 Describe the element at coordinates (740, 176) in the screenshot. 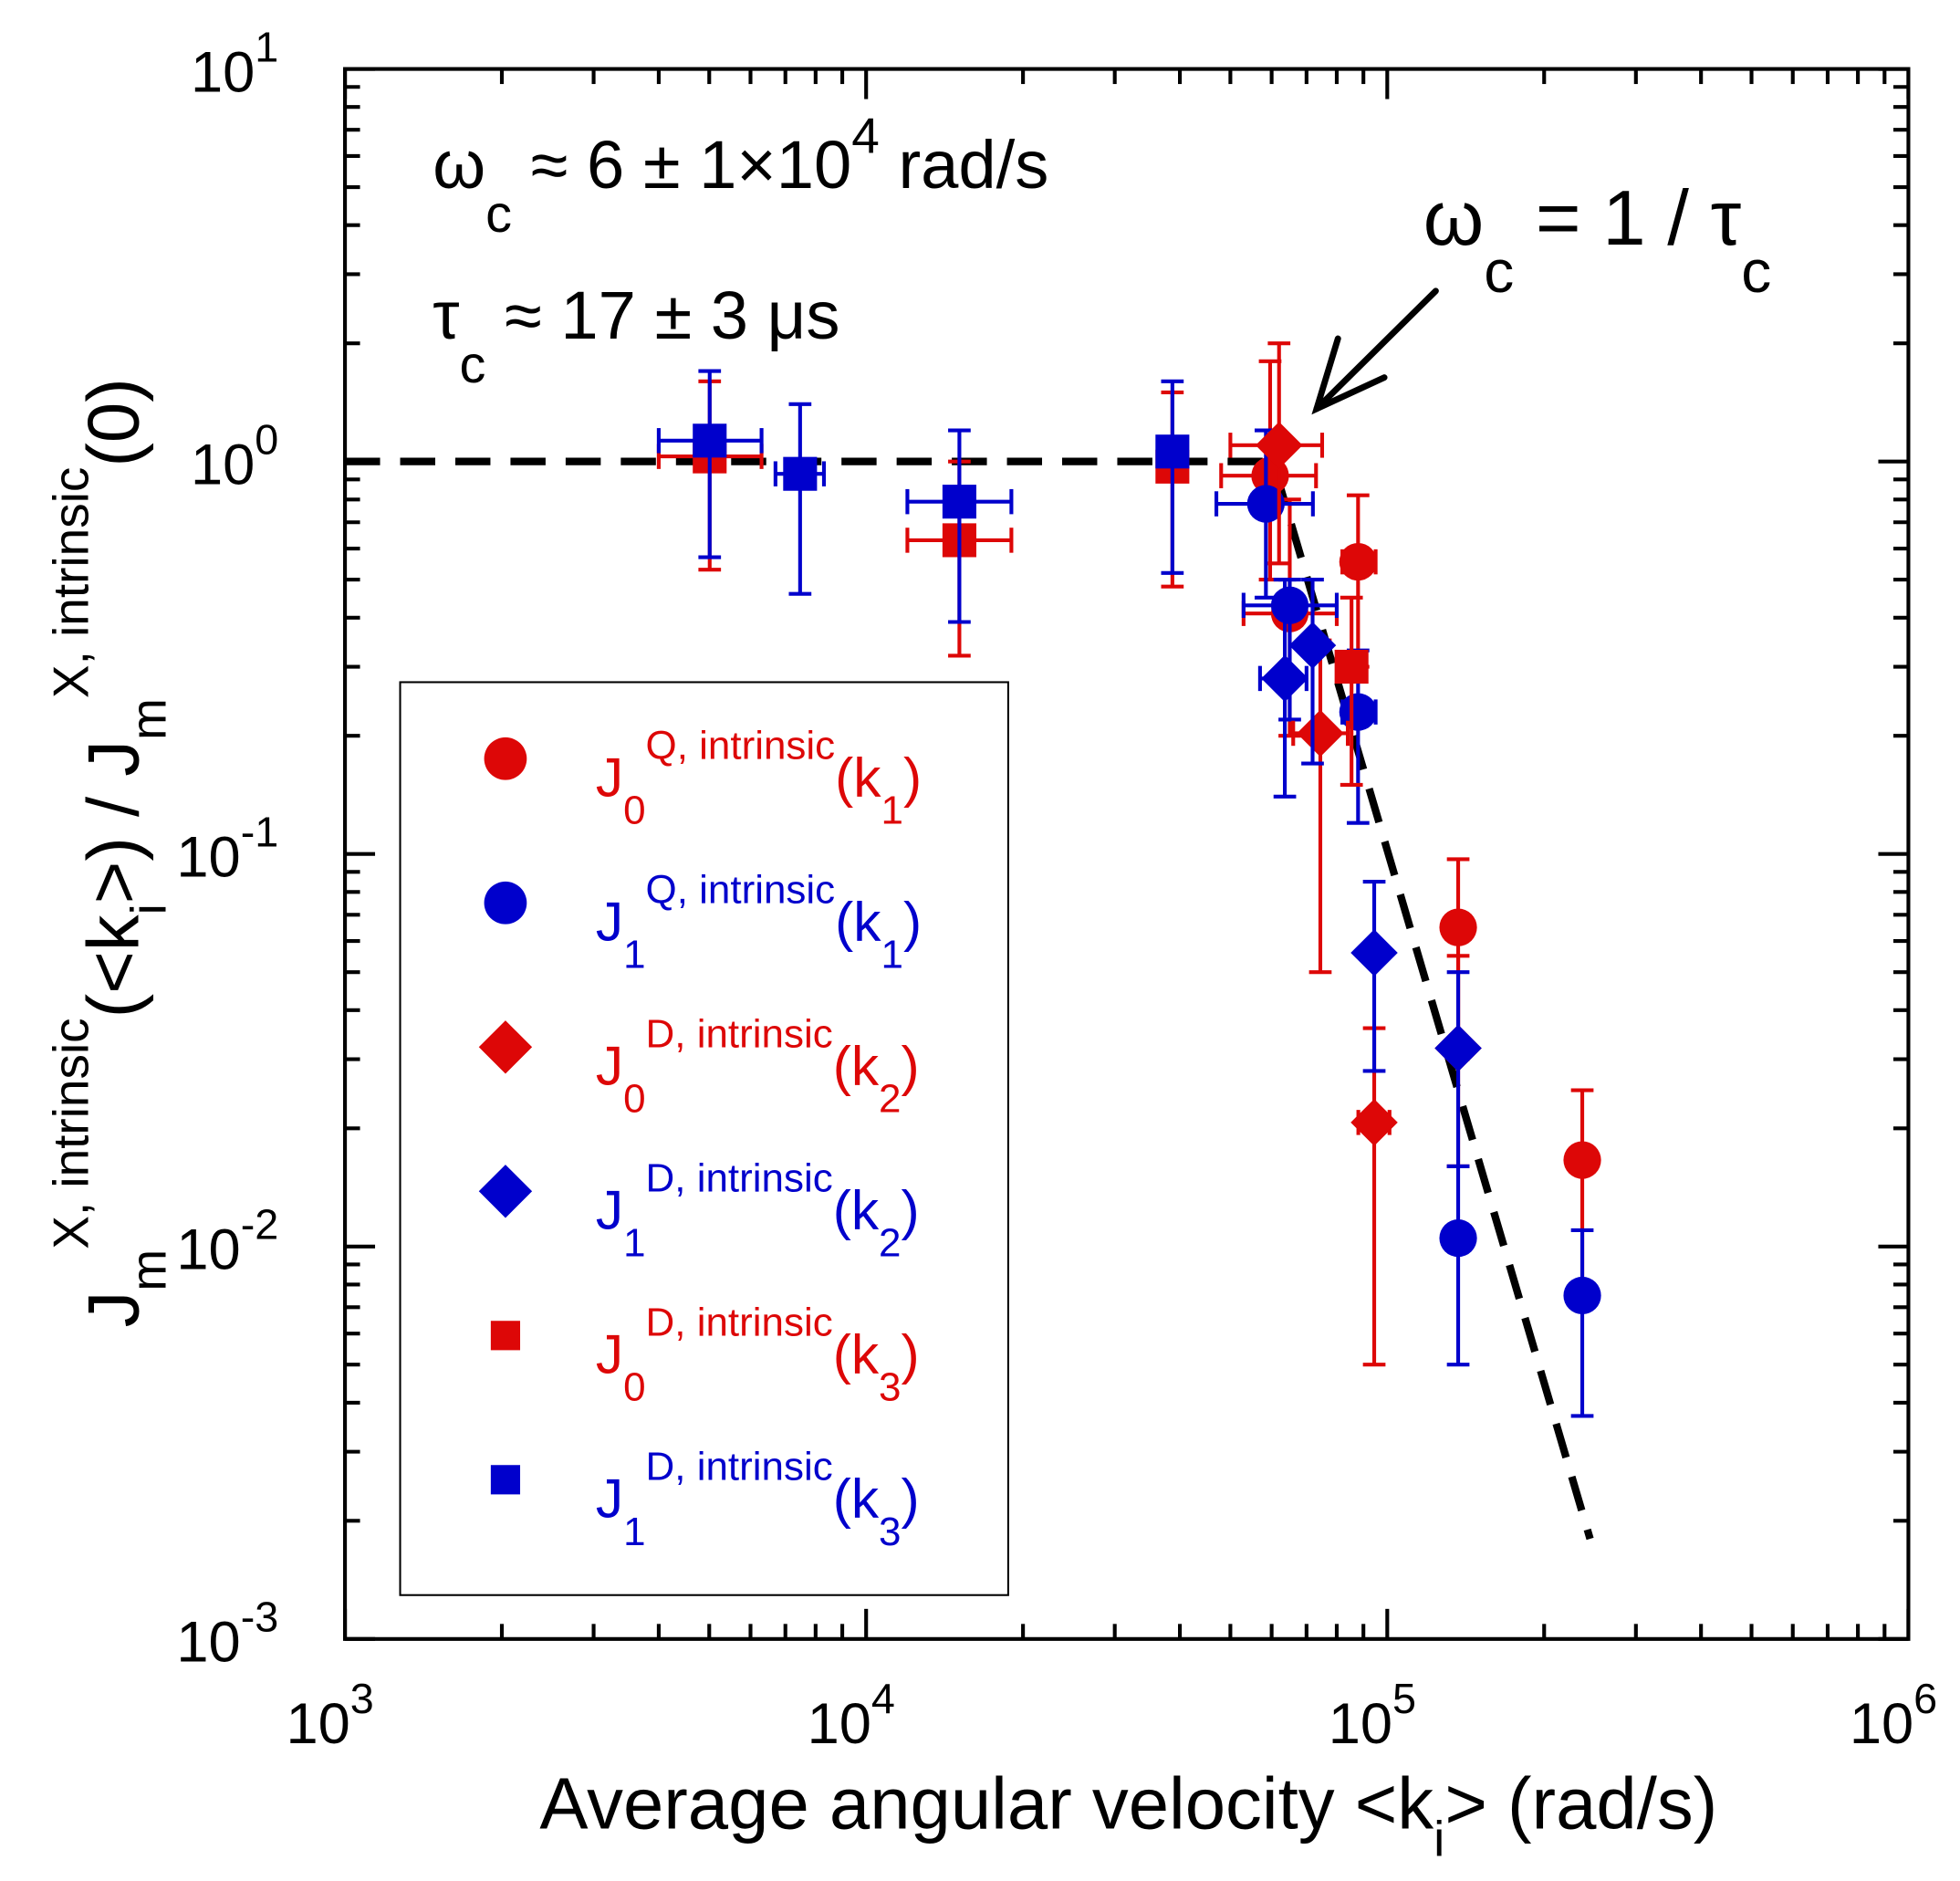

I see `annotation-omega-c: ωc ≈ 6 ± 1×104 rad/s` at that location.